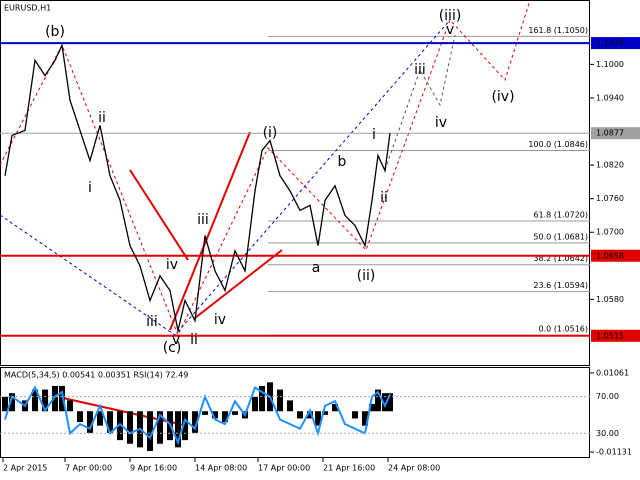 Image resolution: width=640 pixels, height=480 pixels. What do you see at coordinates (221, 468) in the screenshot?
I see `x-tick-label: 14 Apr 08:00` at bounding box center [221, 468].